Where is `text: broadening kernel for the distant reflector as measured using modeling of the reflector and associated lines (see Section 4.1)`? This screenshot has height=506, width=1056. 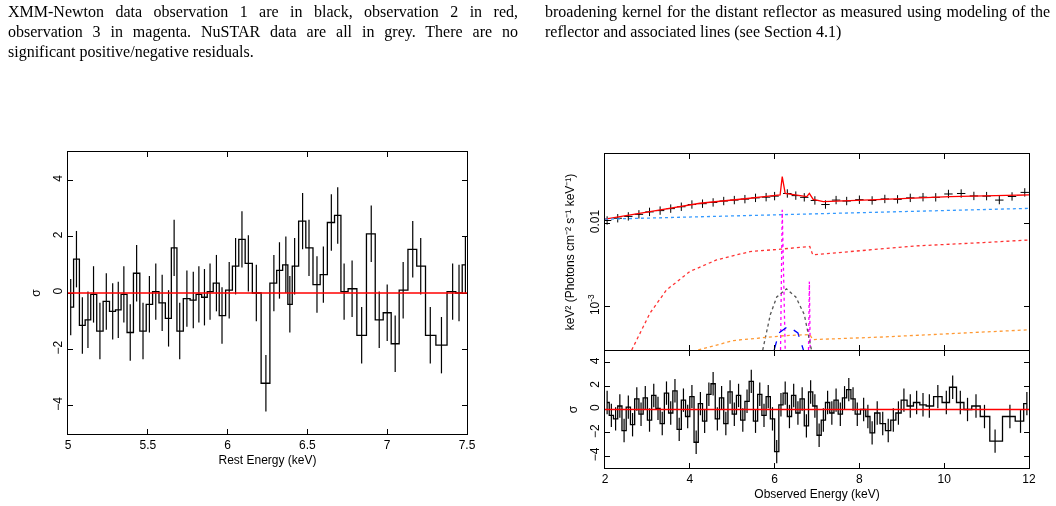 text: broadening kernel for the distant reflector as measured using modeling of the reflector and associated lines (see Section 4.1) is located at coordinates (797, 22).